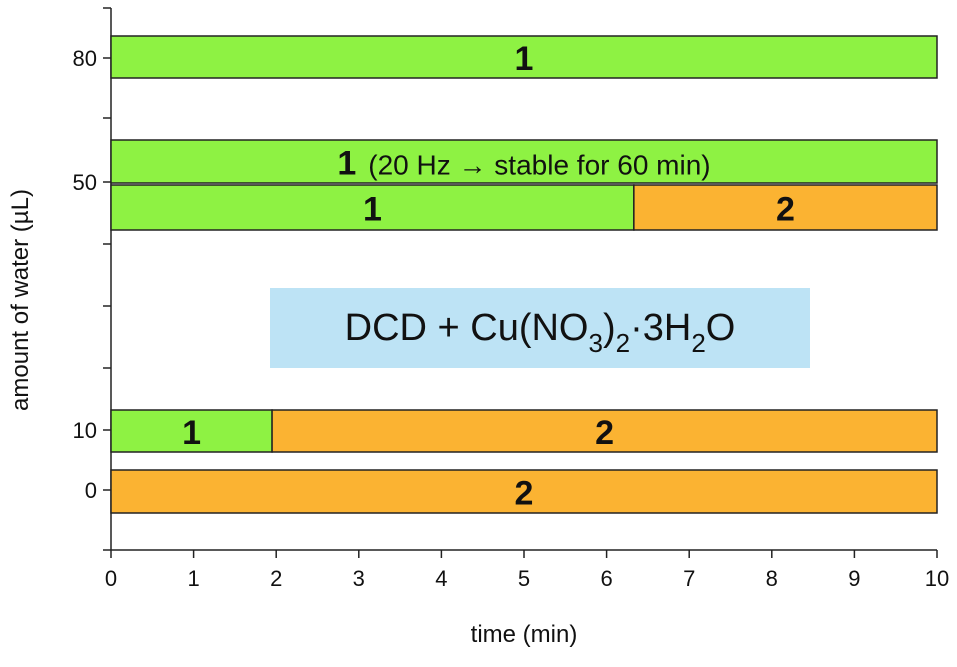 This screenshot has width=957, height=667. I want to click on x-tick-label: 6, so click(606, 578).